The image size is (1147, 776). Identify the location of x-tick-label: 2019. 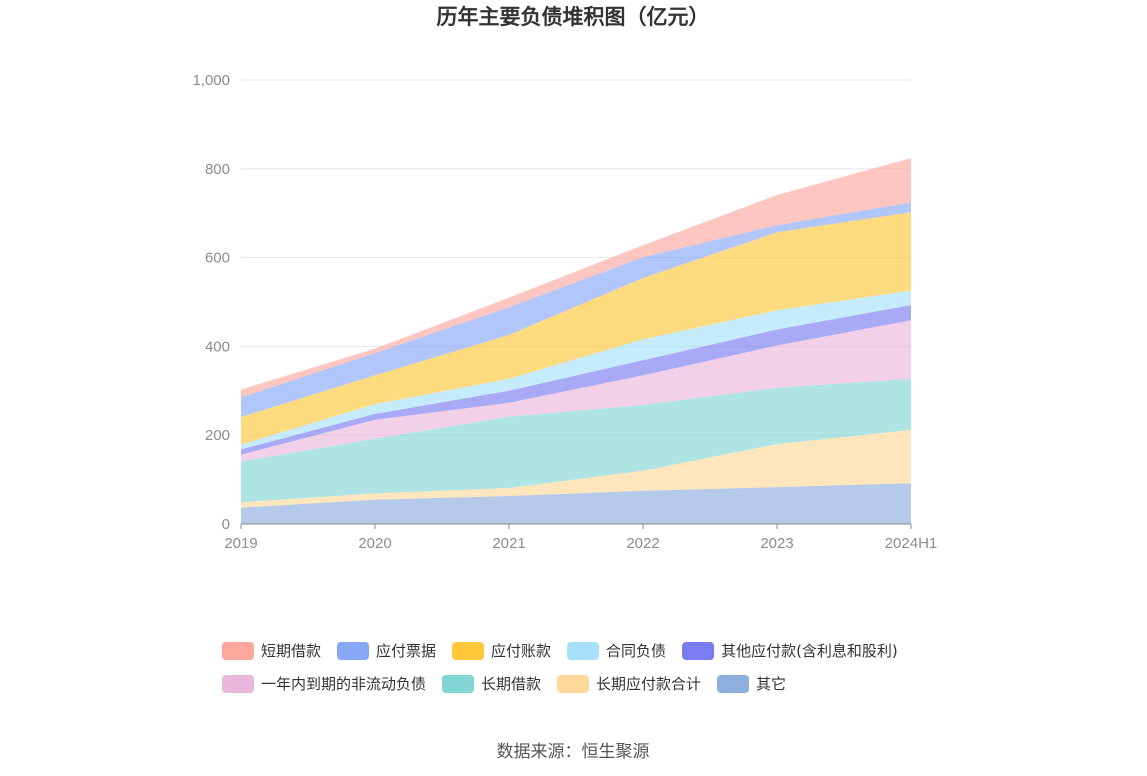
(240, 543).